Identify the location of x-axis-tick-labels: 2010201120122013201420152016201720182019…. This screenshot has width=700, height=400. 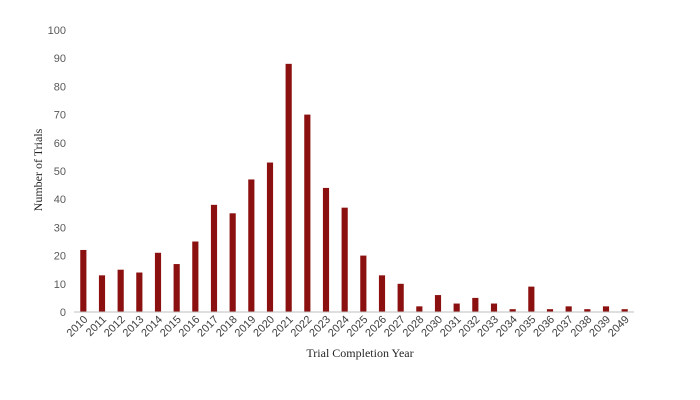
(348, 327).